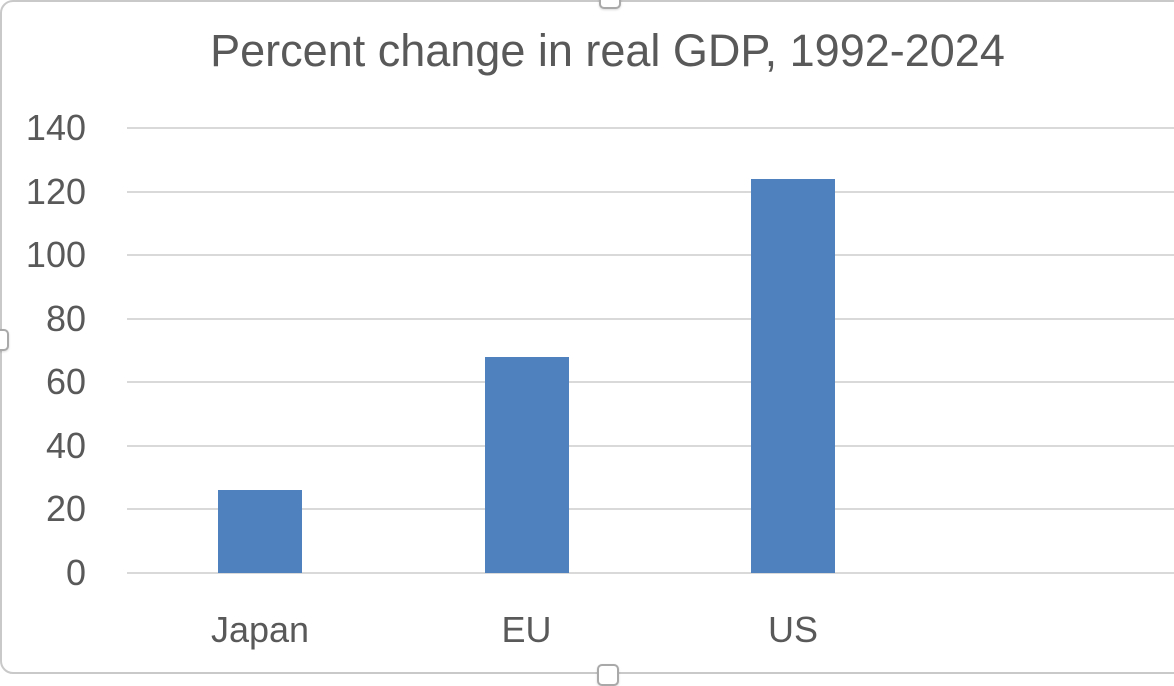 Image resolution: width=1174 pixels, height=686 pixels. Describe the element at coordinates (526, 629) in the screenshot. I see `x-axis-label-eu: EU` at that location.